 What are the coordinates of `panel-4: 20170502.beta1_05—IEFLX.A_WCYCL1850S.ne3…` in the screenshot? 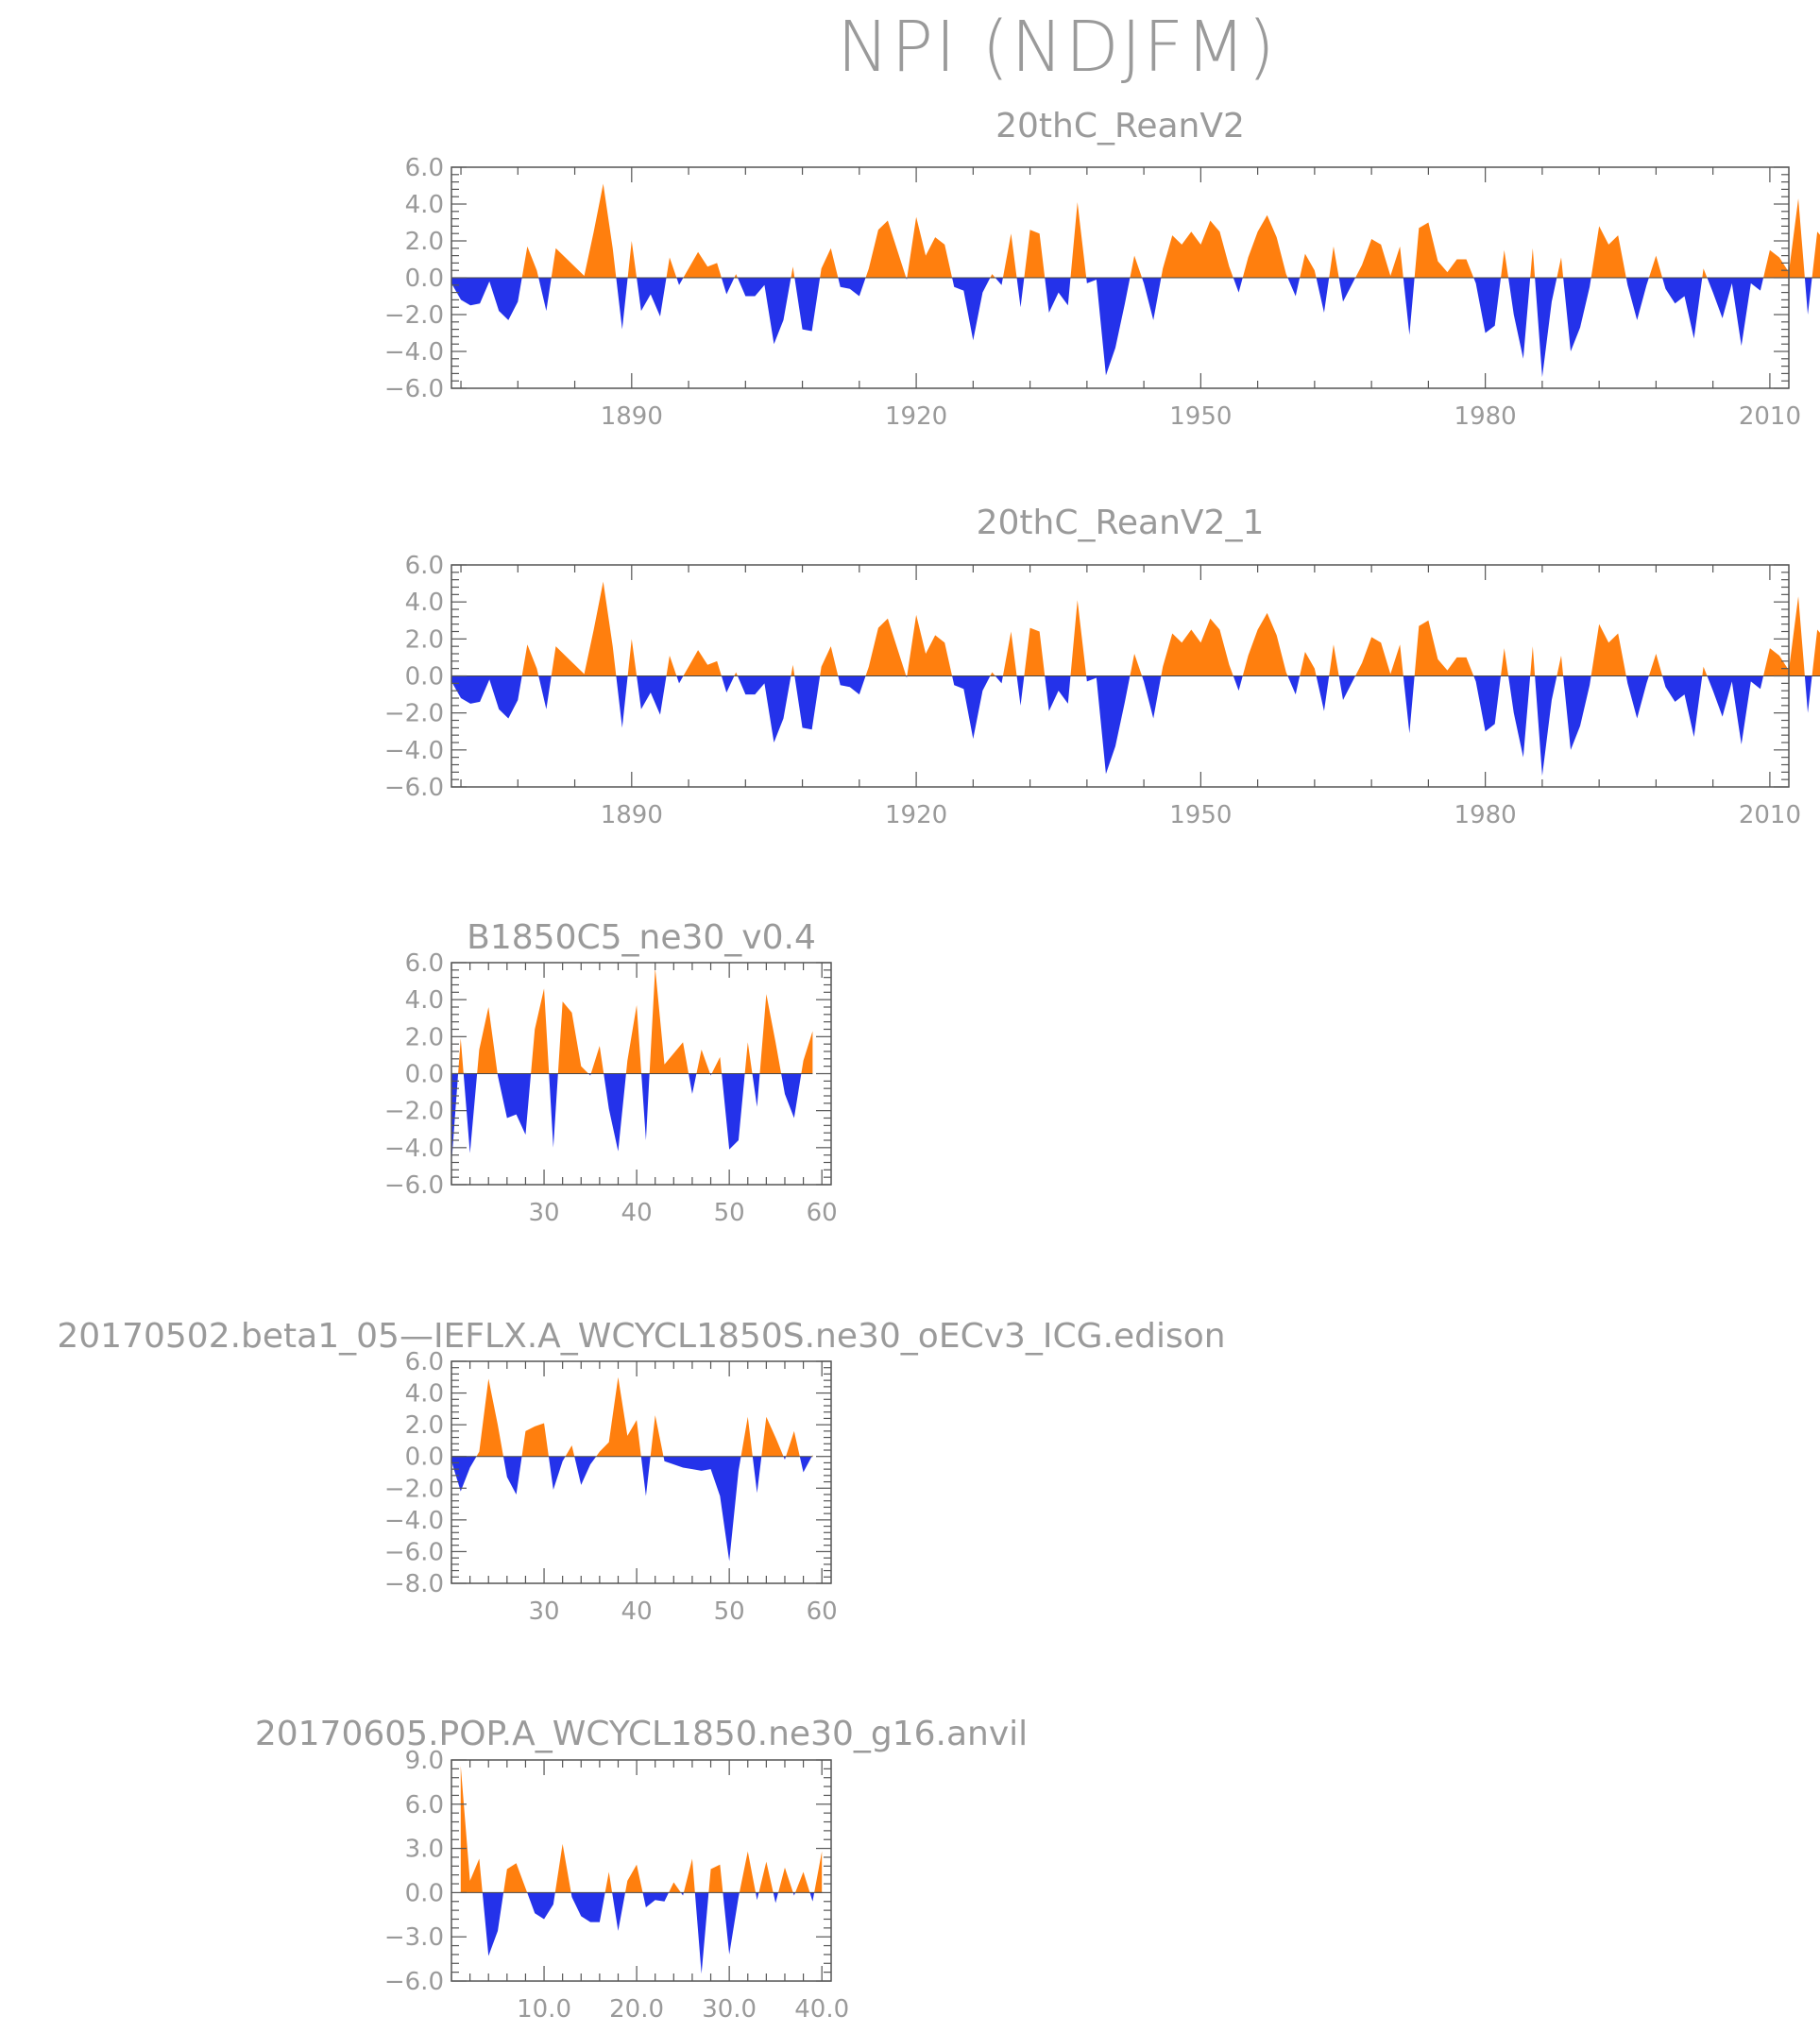 It's located at (641, 1471).